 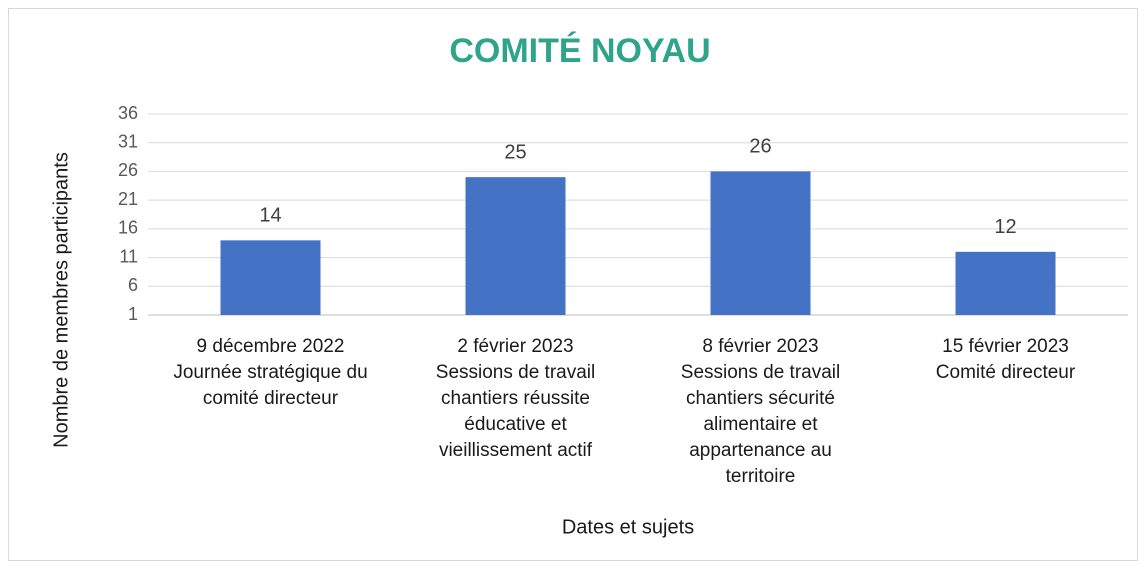 What do you see at coordinates (1005, 346) in the screenshot?
I see `x-tick-label: 15 février 2023` at bounding box center [1005, 346].